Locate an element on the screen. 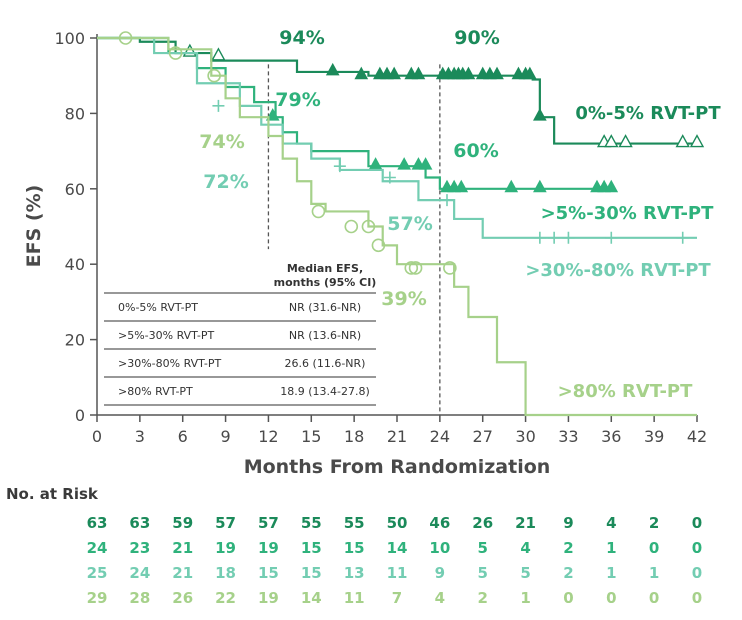 This screenshot has width=742, height=620. x-tick-label: 42 is located at coordinates (697, 436).